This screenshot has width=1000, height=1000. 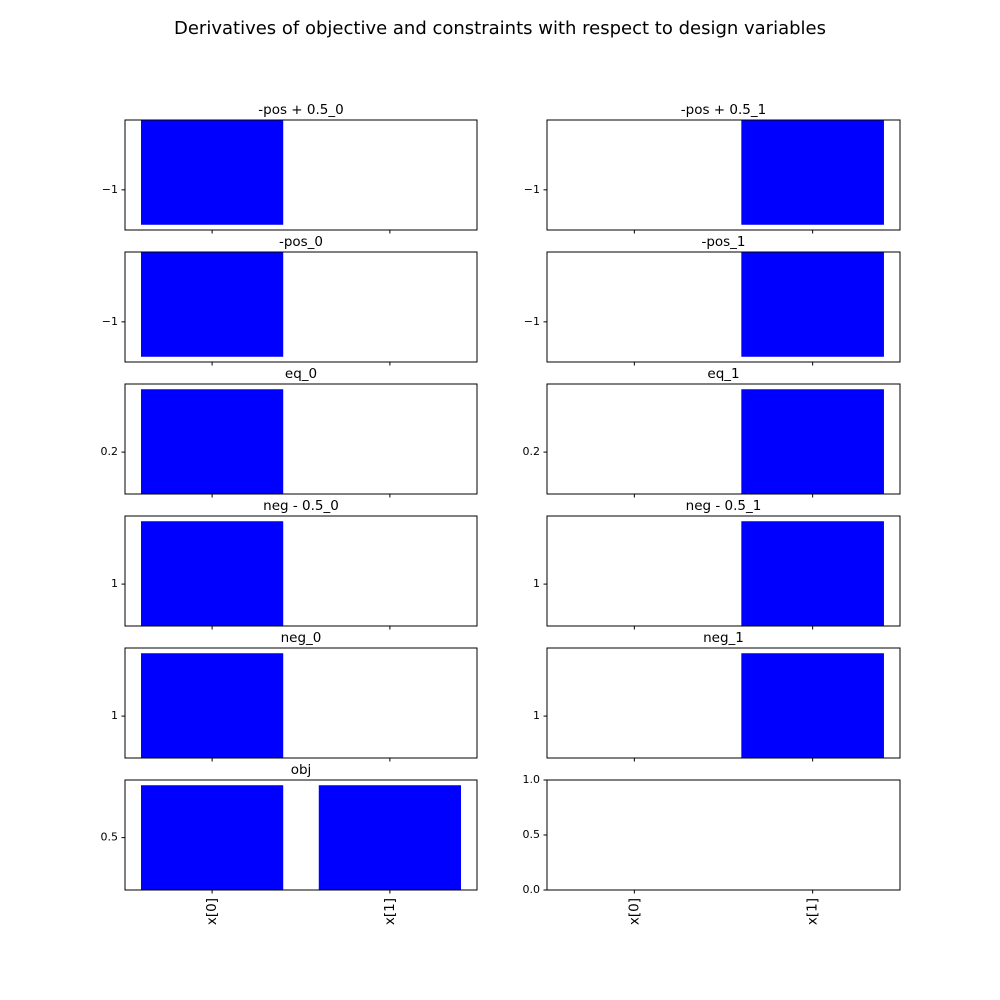 I want to click on panel-title: neg_1, so click(x=723, y=638).